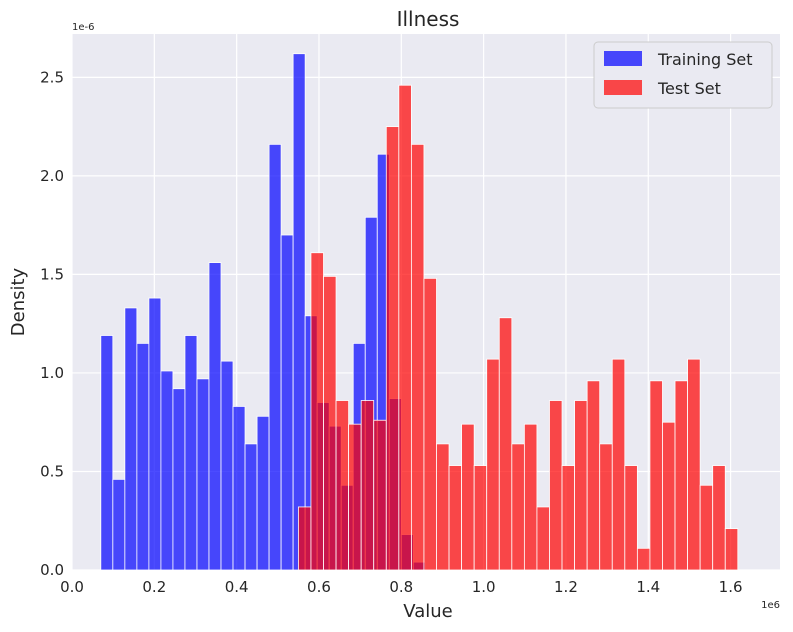 This screenshot has height=632, width=793. What do you see at coordinates (83, 27) in the screenshot?
I see `y-scale-label: 1e-6` at bounding box center [83, 27].